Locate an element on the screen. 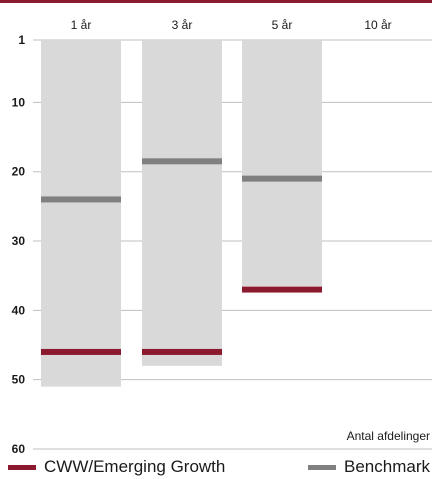 The height and width of the screenshot is (479, 432). y-tick-label: 1 is located at coordinates (21, 40).